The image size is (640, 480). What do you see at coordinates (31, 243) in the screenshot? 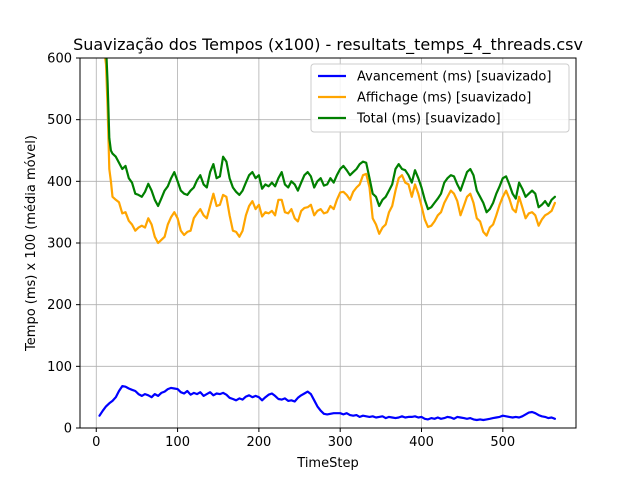
I see `y-axis-title: Tempo (ms) x 100 (média móvel)` at bounding box center [31, 243].